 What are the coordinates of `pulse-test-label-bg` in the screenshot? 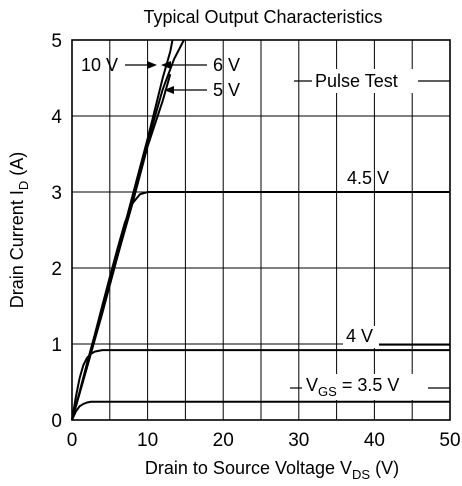 It's located at (365, 81).